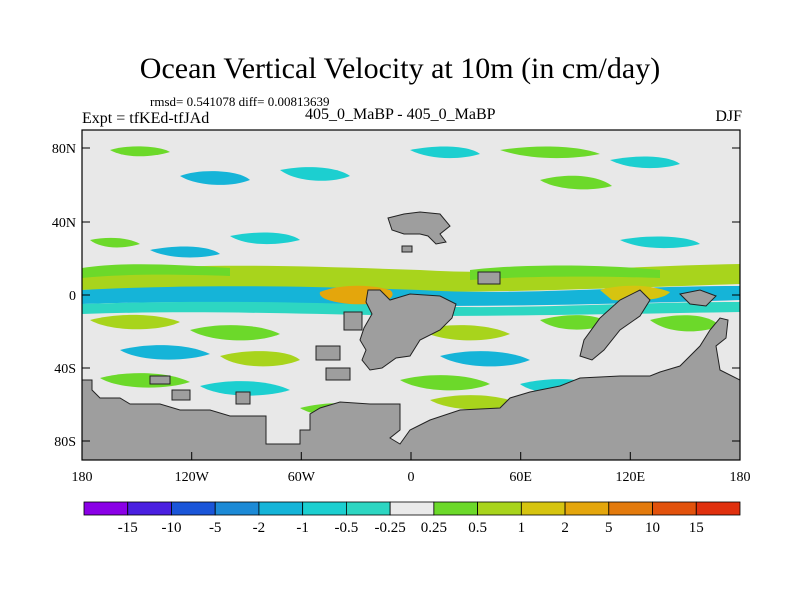 This screenshot has width=800, height=600. I want to click on x-tick-label: 60W, so click(302, 477).